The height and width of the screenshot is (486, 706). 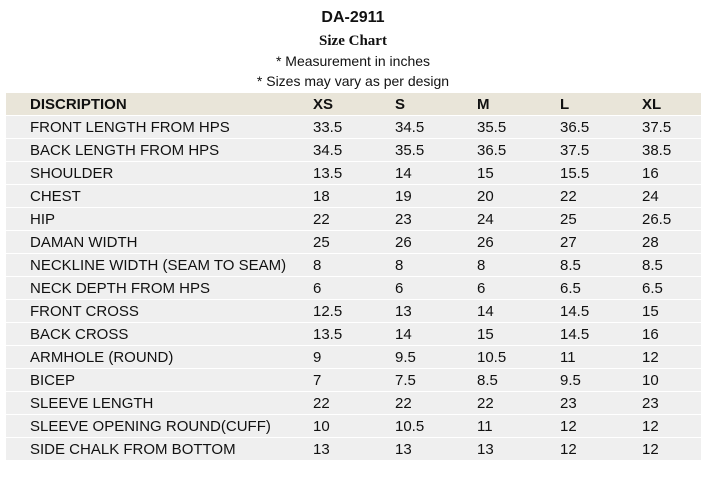 I want to click on column-header: DISCRIPTION, so click(x=78, y=104).